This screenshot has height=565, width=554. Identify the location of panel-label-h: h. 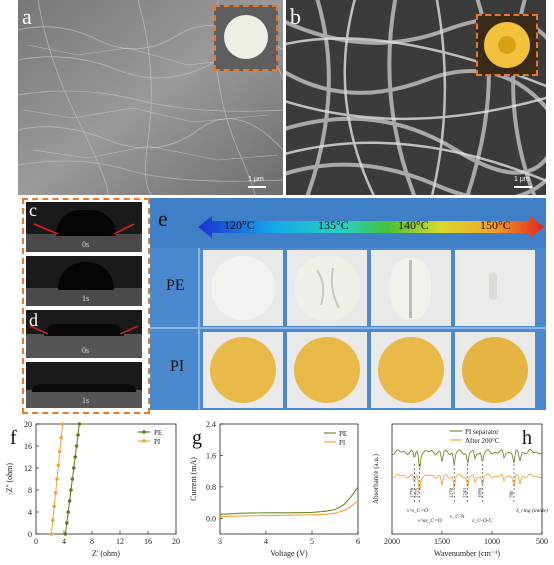
(527, 438).